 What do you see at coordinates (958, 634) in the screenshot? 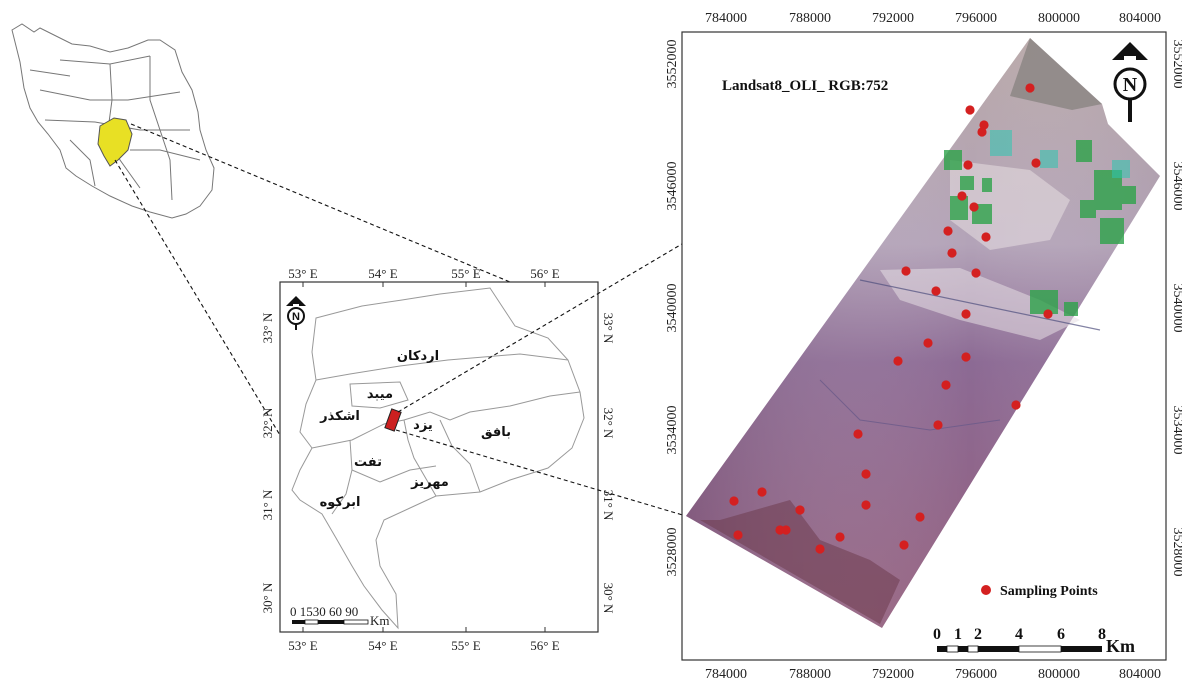
I see `scale-tick-1: 1` at bounding box center [958, 634].